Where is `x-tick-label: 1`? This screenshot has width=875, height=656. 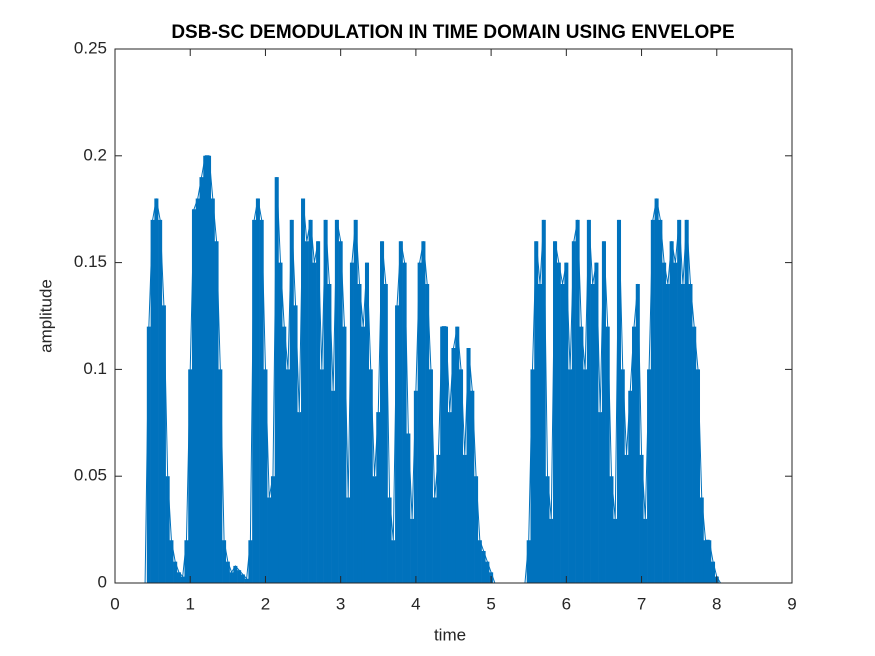
x-tick-label: 1 is located at coordinates (189, 603).